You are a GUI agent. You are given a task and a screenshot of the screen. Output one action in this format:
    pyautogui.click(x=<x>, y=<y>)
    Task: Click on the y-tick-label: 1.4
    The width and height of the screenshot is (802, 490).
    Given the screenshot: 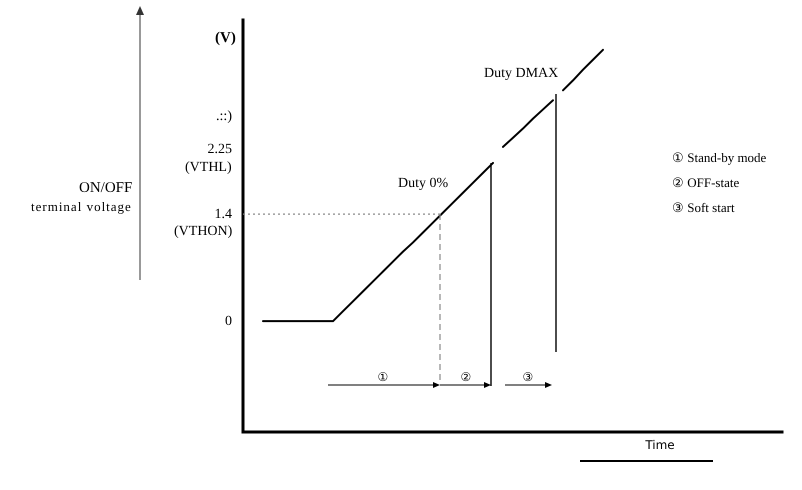 What is the action you would take?
    pyautogui.click(x=223, y=214)
    